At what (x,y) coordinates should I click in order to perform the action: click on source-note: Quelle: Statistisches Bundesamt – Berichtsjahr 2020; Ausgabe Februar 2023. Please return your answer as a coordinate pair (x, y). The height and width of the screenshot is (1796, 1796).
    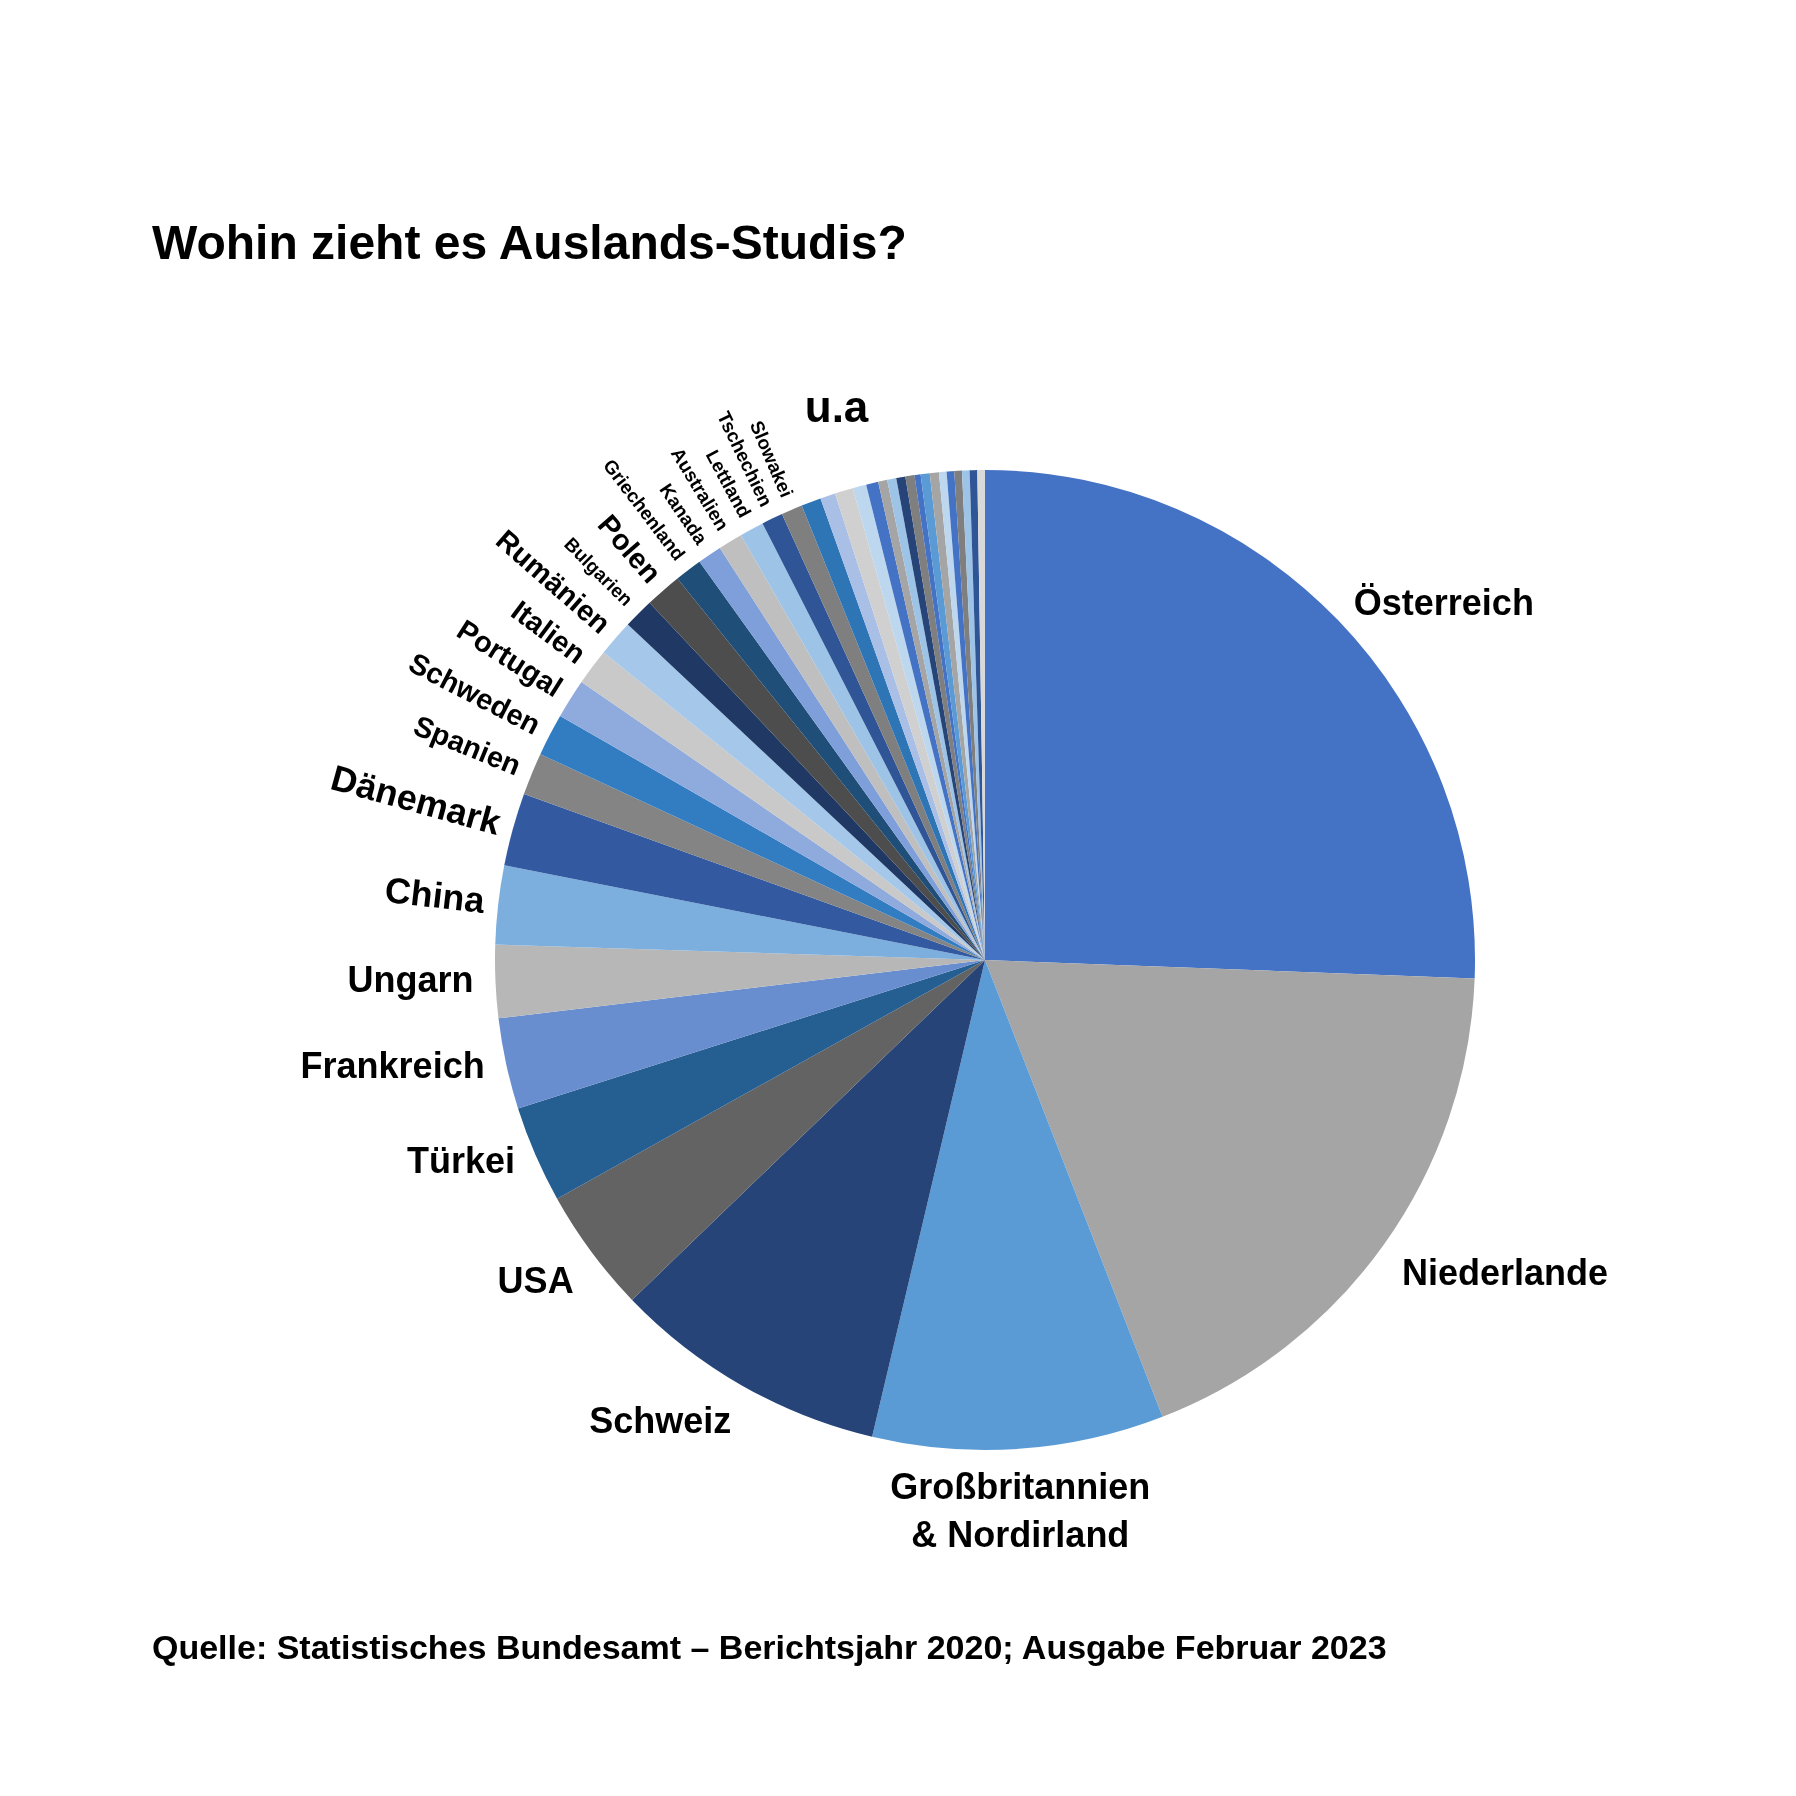
    Looking at the image, I should click on (769, 1647).